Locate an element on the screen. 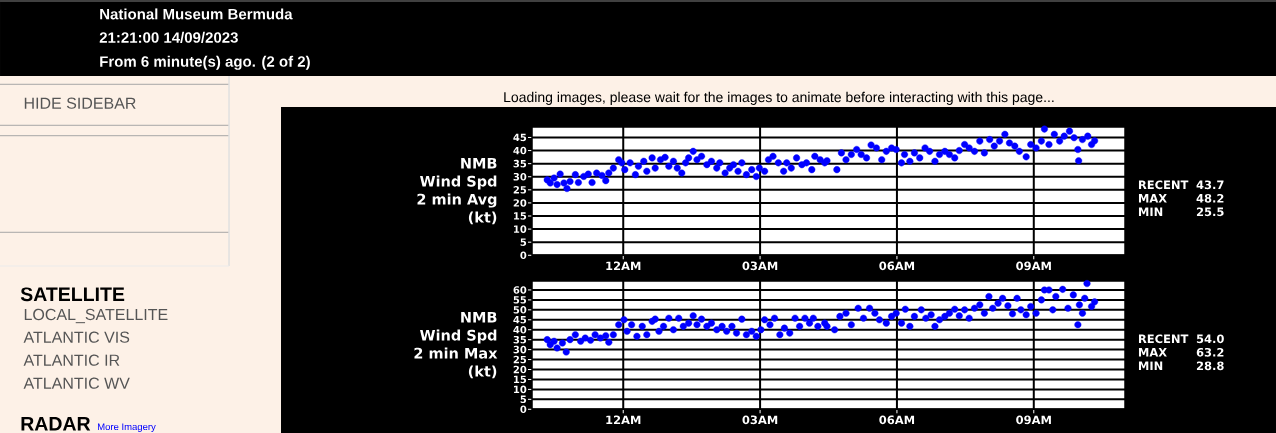 Image resolution: width=1276 pixels, height=433 pixels. y-axis-title: NMB Wind Spd 2 min Avg (kt) is located at coordinates (457, 191).